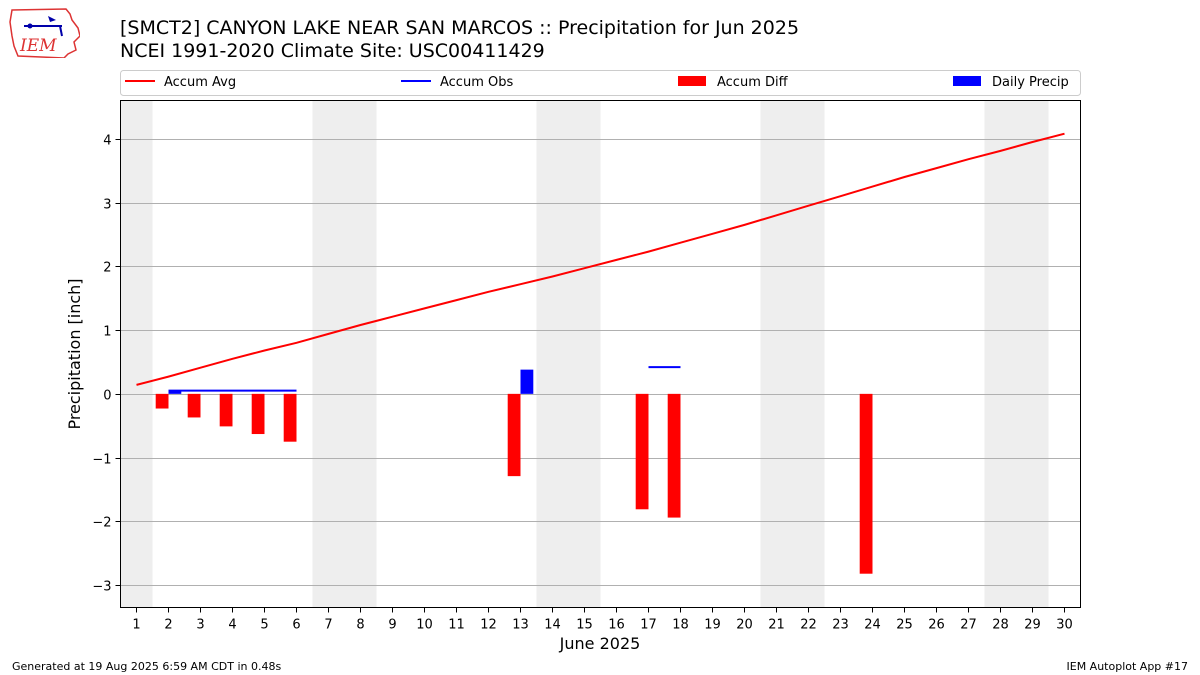 Image resolution: width=1200 pixels, height=675 pixels. Describe the element at coordinates (136, 625) in the screenshot. I see `x-tick-label: 1` at that location.